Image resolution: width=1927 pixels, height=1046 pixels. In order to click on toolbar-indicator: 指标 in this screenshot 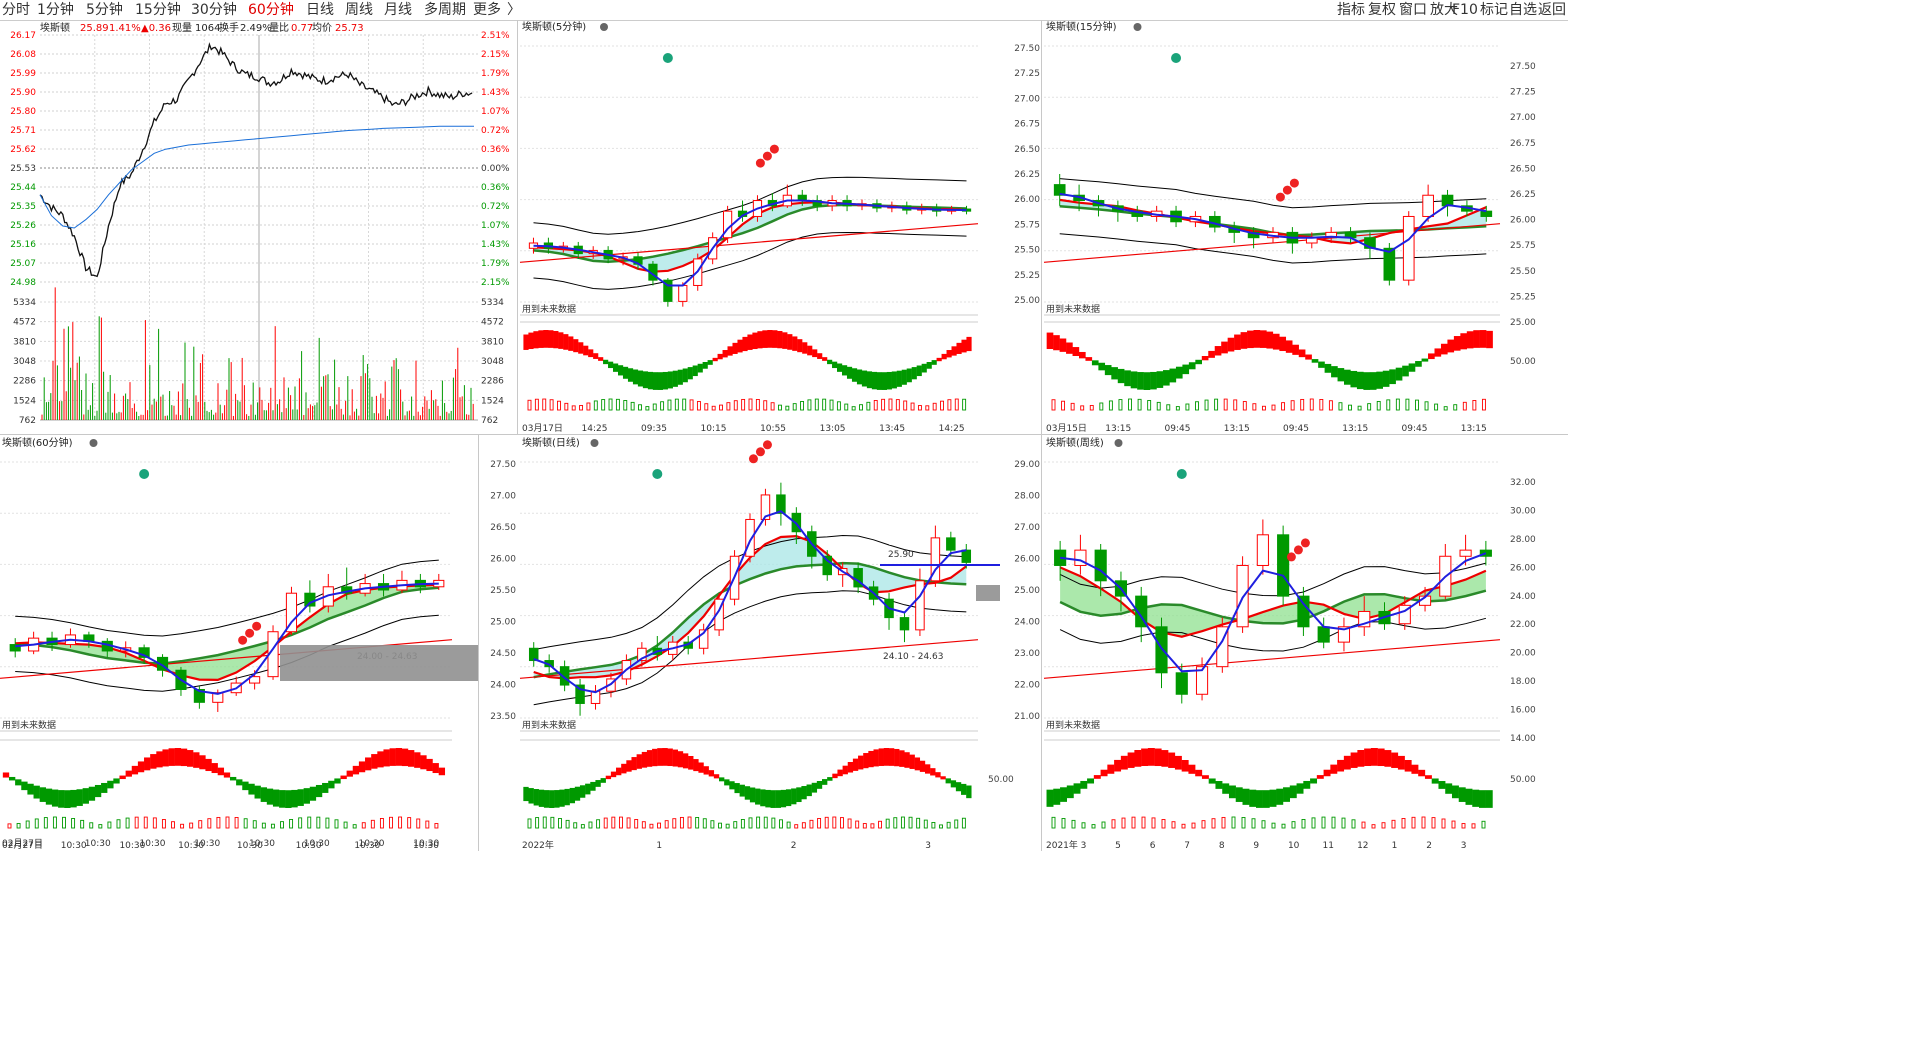, I will do `click(1351, 10)`.